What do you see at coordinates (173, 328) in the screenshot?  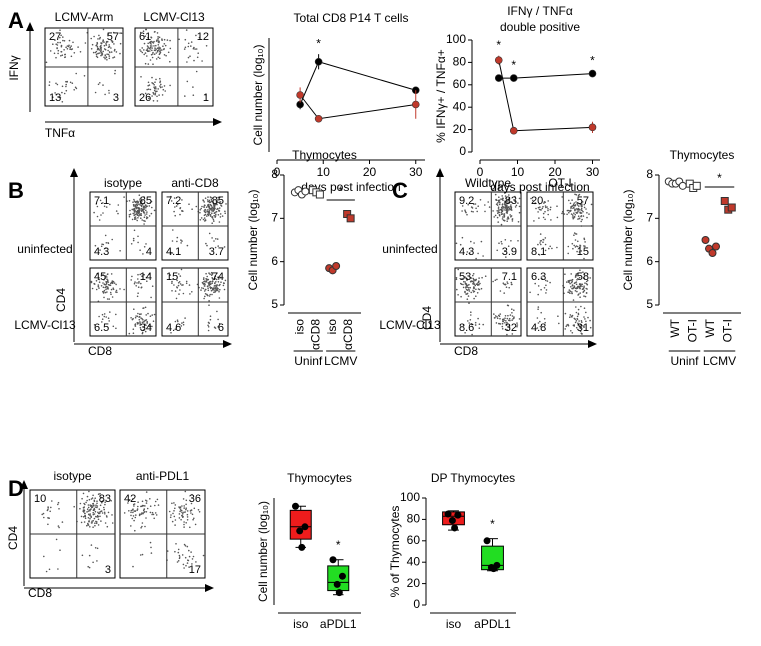 I see `quadrant-percent: 4.6` at bounding box center [173, 328].